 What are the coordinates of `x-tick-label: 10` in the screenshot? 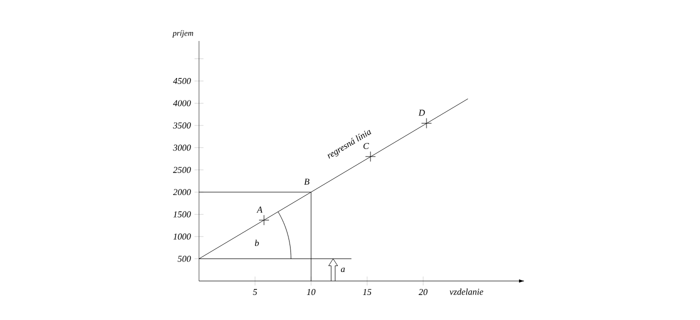 It's located at (311, 292).